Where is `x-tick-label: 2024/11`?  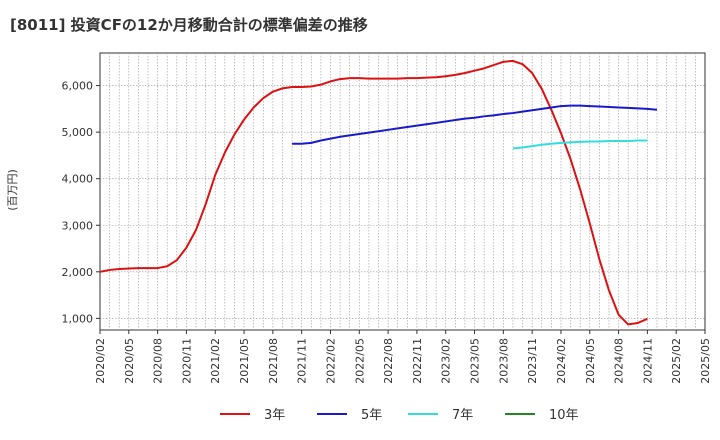
x-tick-label: 2024/11 is located at coordinates (647, 361).